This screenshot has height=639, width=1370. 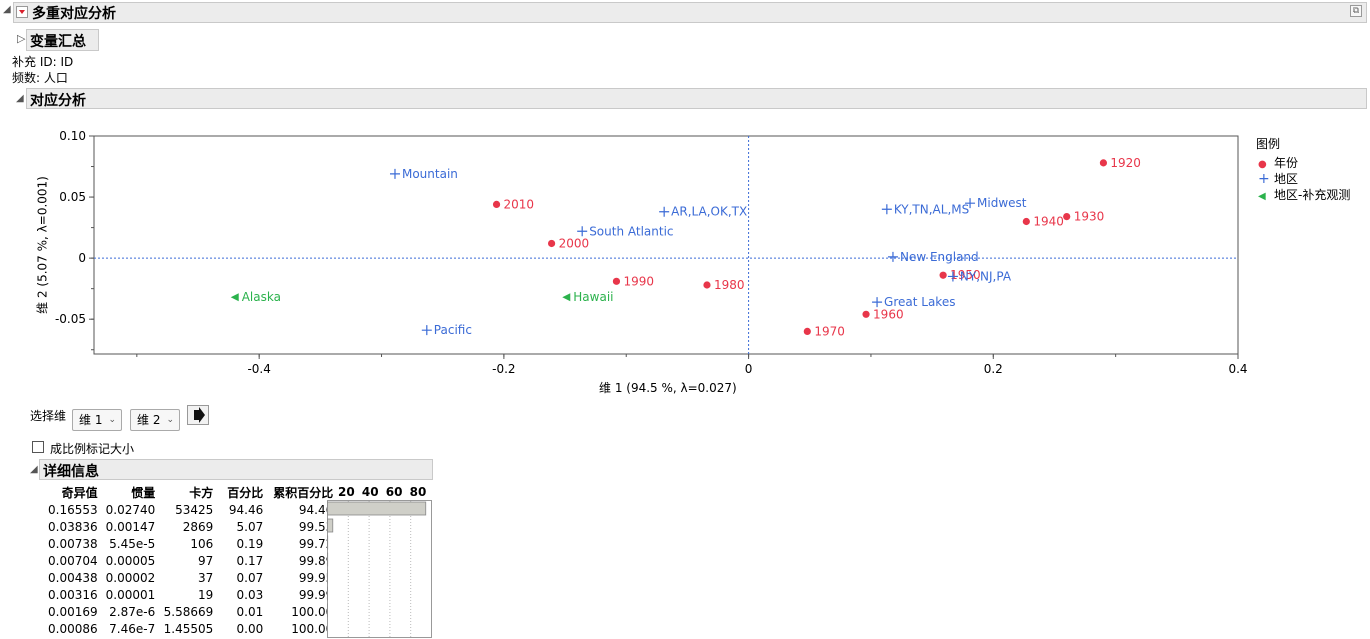 I want to click on table-cell: 0.00005, so click(x=130, y=560).